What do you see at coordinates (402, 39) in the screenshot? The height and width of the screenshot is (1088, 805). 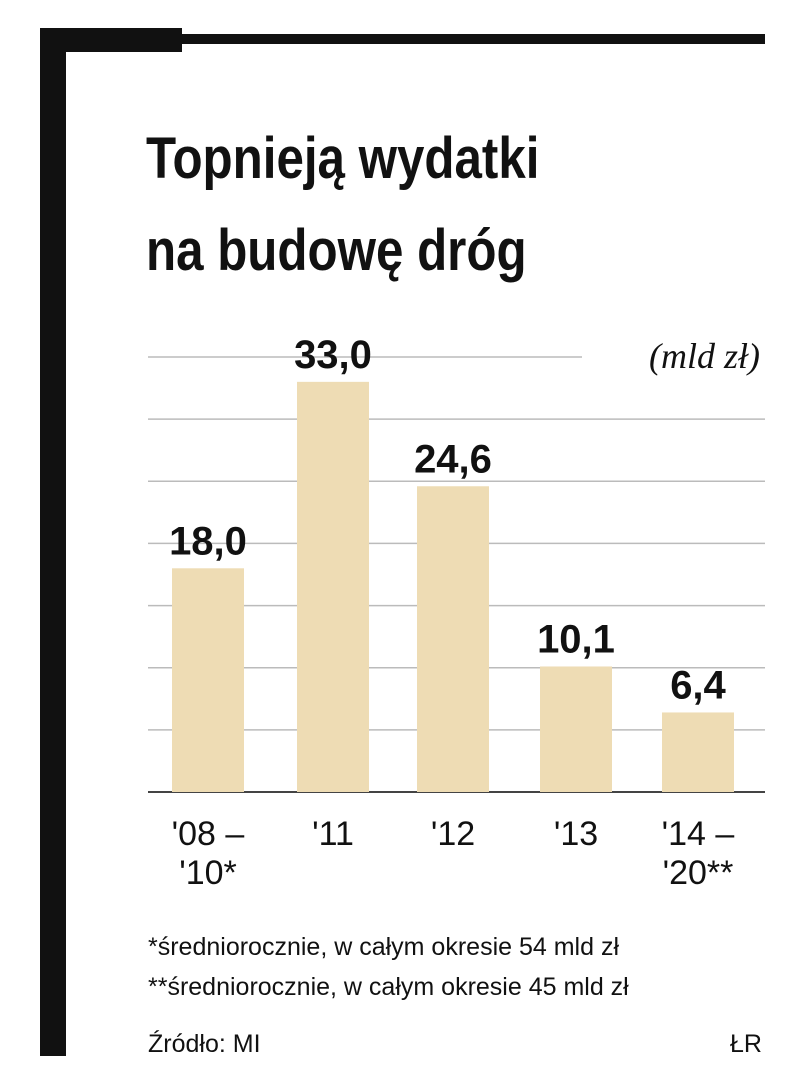 I see `frame-top` at bounding box center [402, 39].